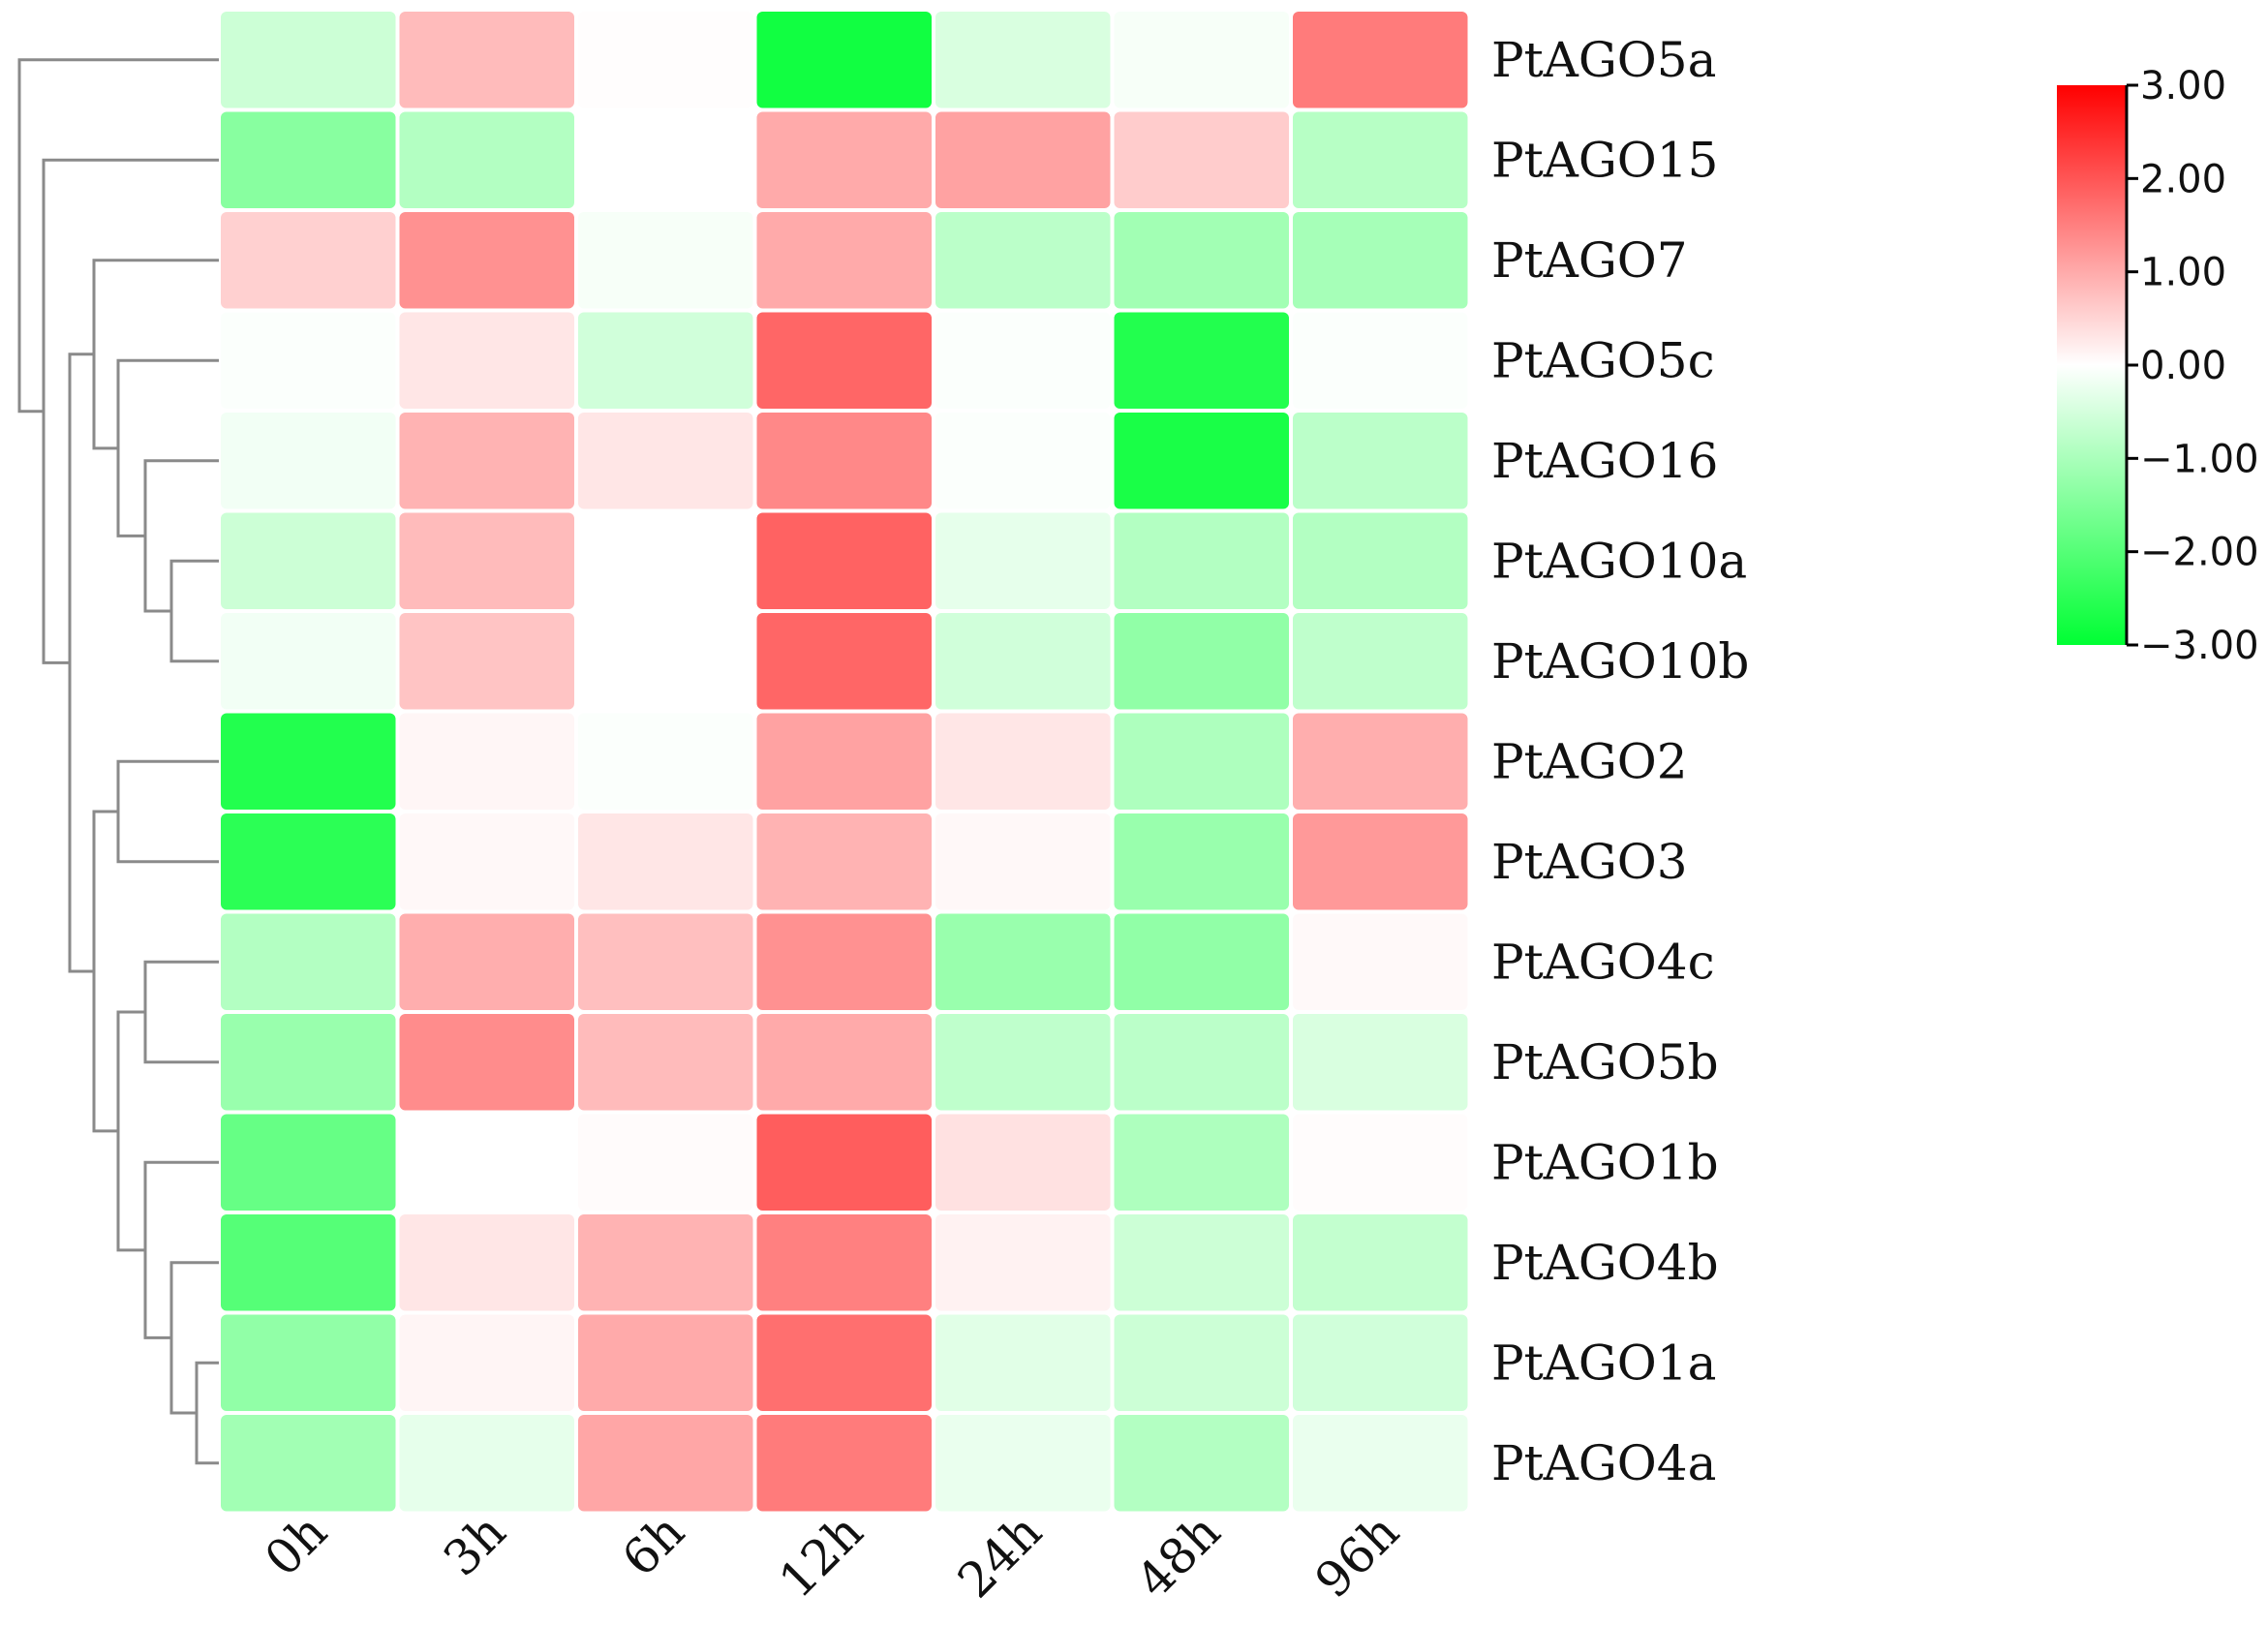 The image size is (2268, 1626). I want to click on gene-label: PtAGO1a, so click(1604, 1363).